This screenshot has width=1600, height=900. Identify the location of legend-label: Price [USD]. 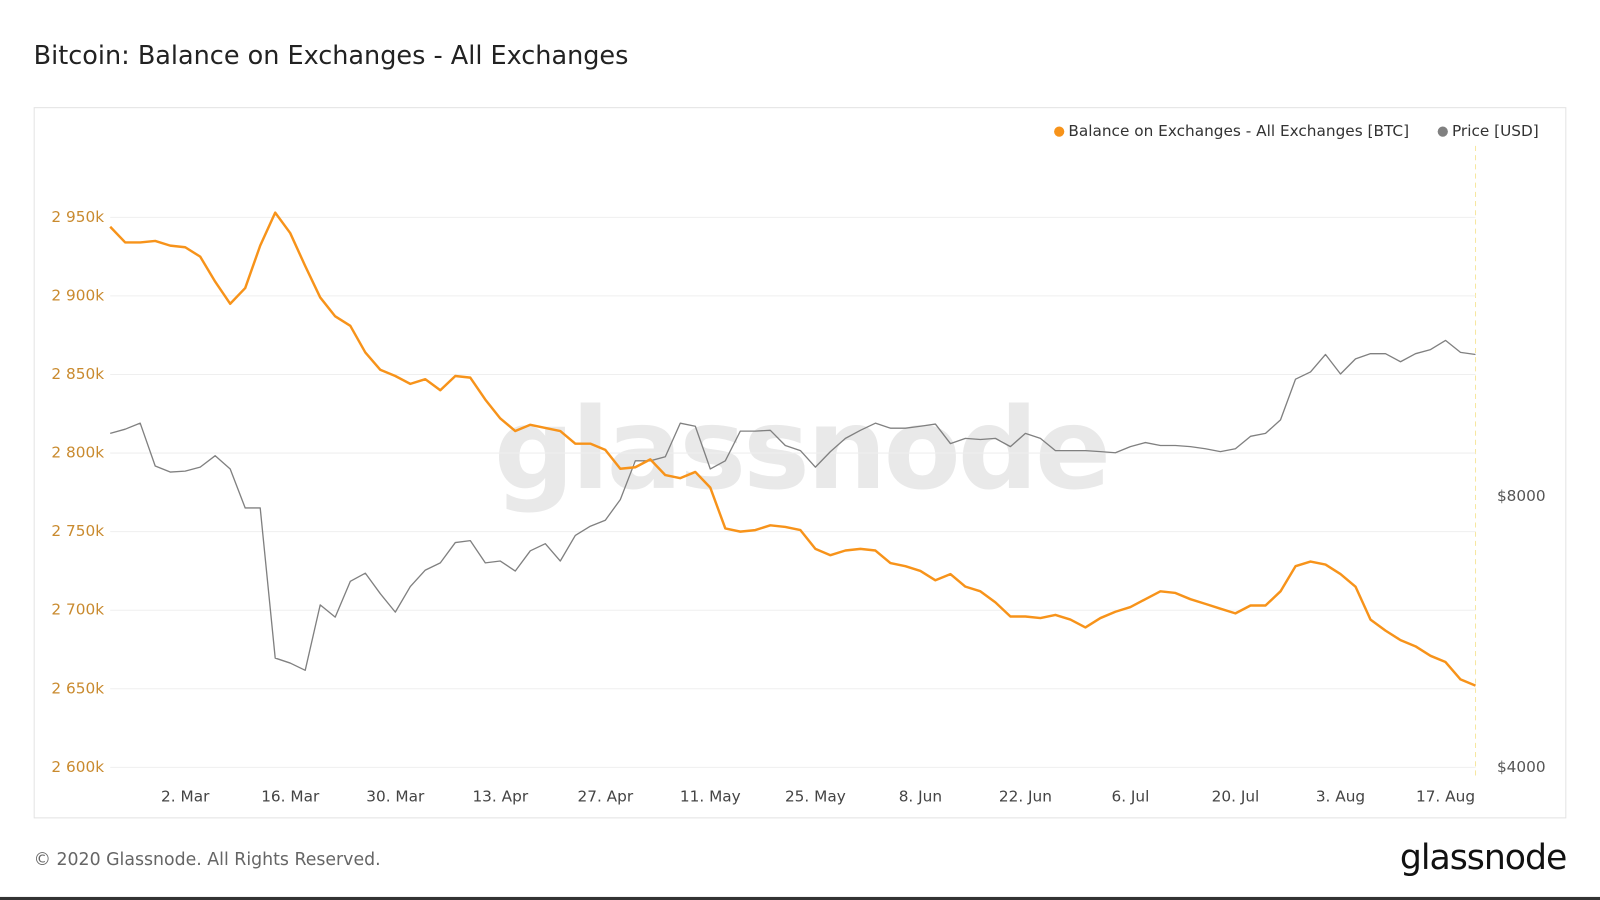
(1495, 131).